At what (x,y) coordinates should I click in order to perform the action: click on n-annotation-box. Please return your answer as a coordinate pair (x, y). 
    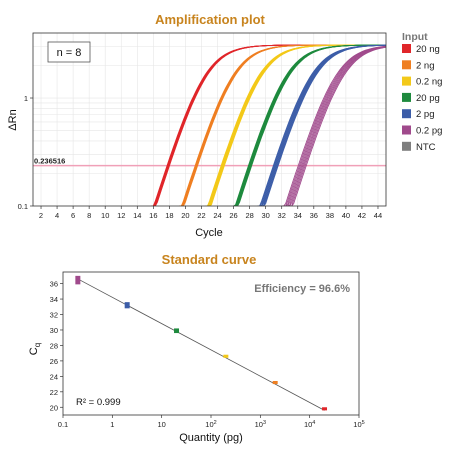
    Looking at the image, I should click on (69, 52).